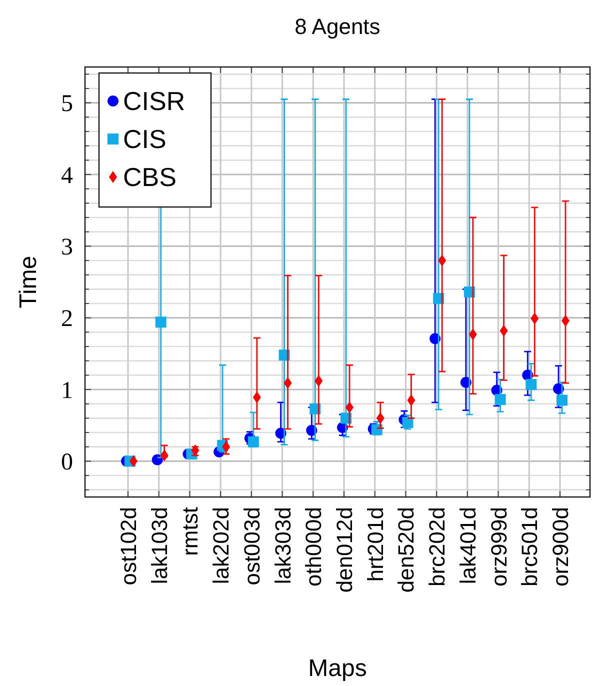 This screenshot has width=598, height=686. Describe the element at coordinates (375, 544) in the screenshot. I see `x-tick-label: hrt201d` at that location.